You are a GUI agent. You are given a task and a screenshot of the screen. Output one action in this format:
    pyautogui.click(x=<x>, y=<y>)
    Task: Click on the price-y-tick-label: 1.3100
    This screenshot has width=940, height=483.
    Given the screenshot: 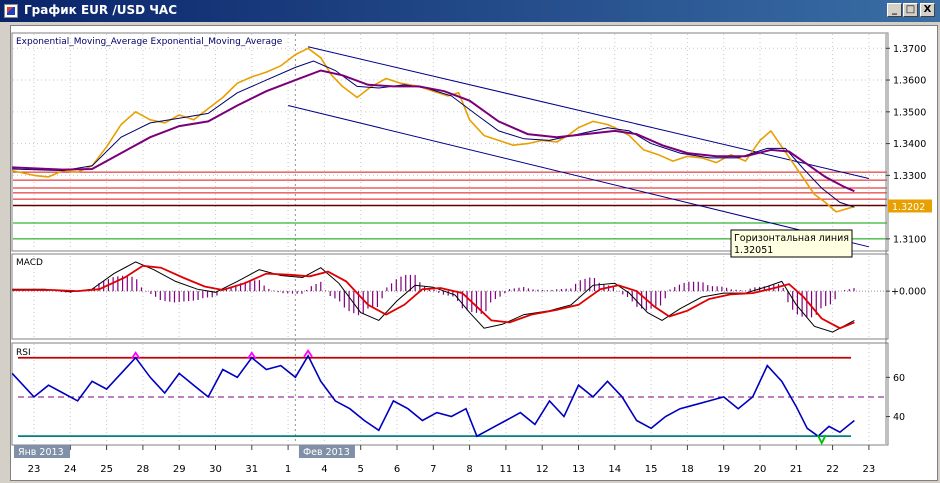 What is the action you would take?
    pyautogui.click(x=909, y=239)
    